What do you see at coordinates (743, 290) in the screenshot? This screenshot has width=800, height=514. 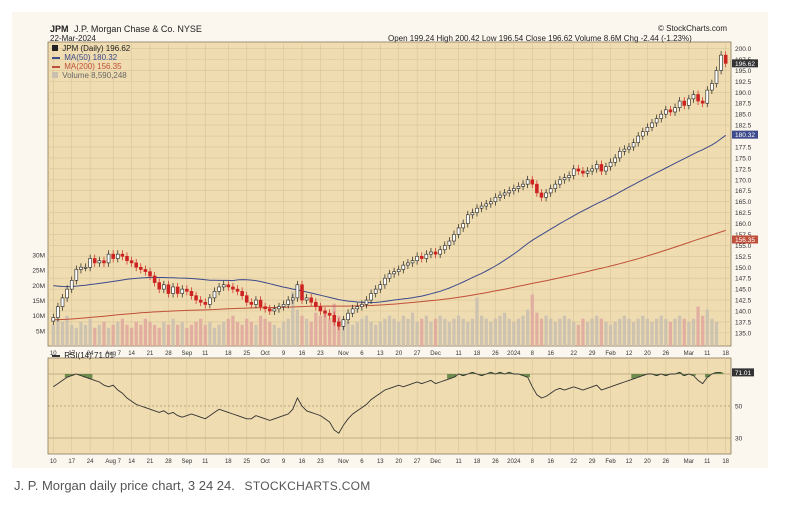 I see `price-tick-label: 145.0` at bounding box center [743, 290].